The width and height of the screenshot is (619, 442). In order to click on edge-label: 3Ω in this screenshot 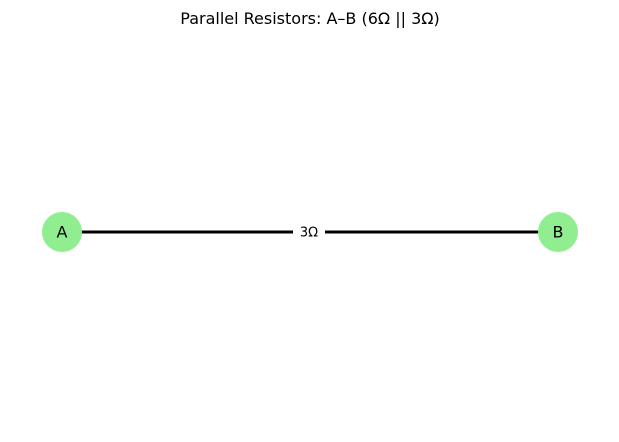, I will do `click(309, 233)`.